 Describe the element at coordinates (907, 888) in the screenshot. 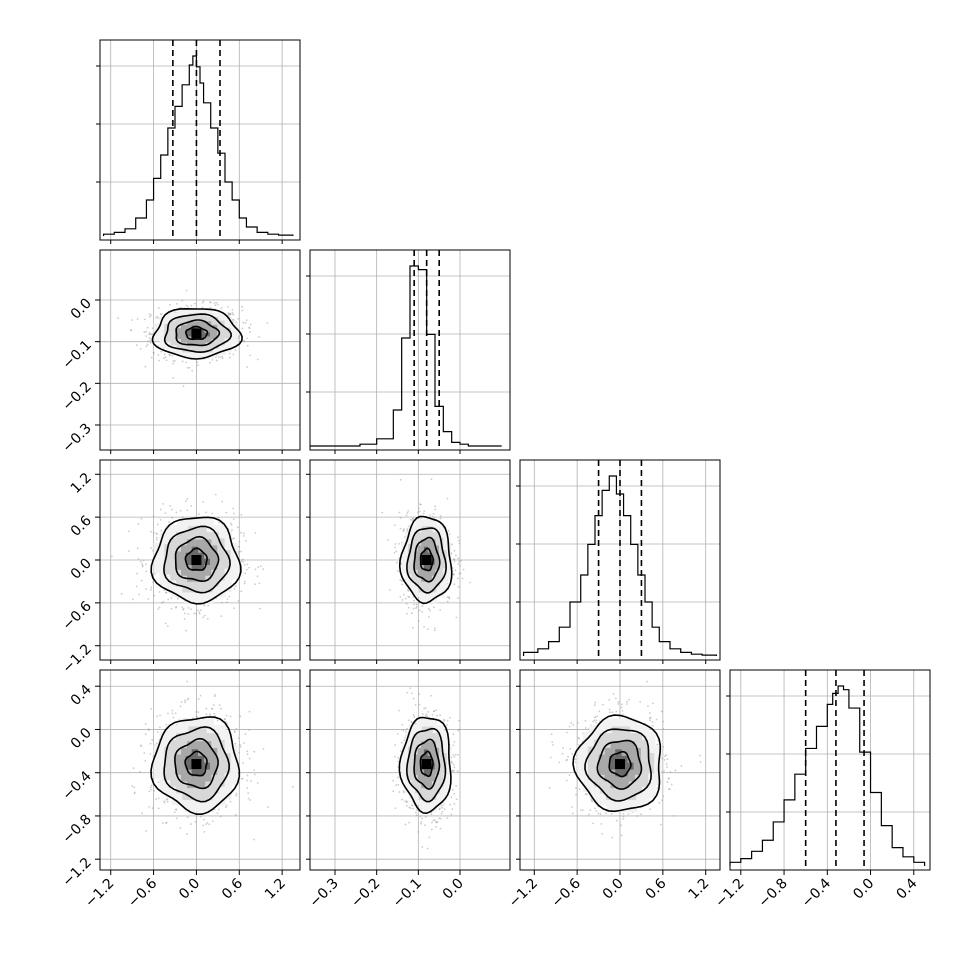

I see `x-tick-label: 0.4` at that location.